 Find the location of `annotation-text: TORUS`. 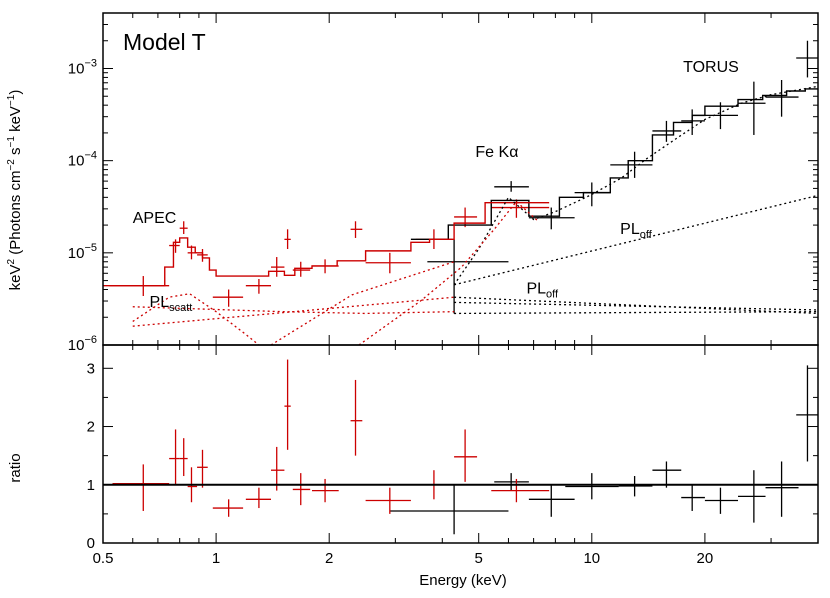

annotation-text: TORUS is located at coordinates (711, 67).